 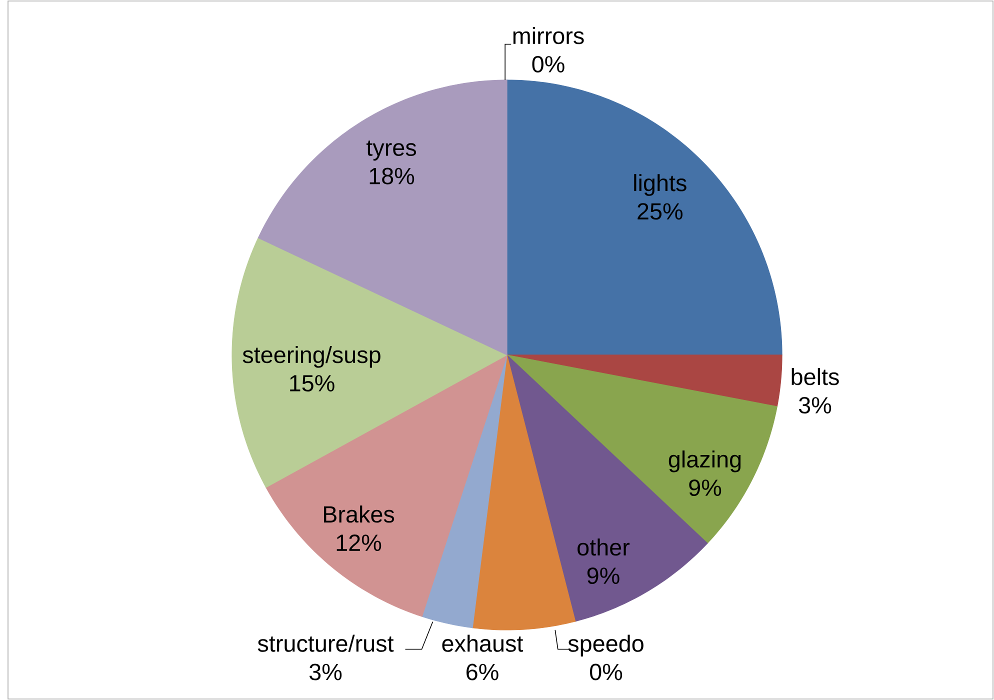 I want to click on slice-label: exhaust, so click(x=483, y=643).